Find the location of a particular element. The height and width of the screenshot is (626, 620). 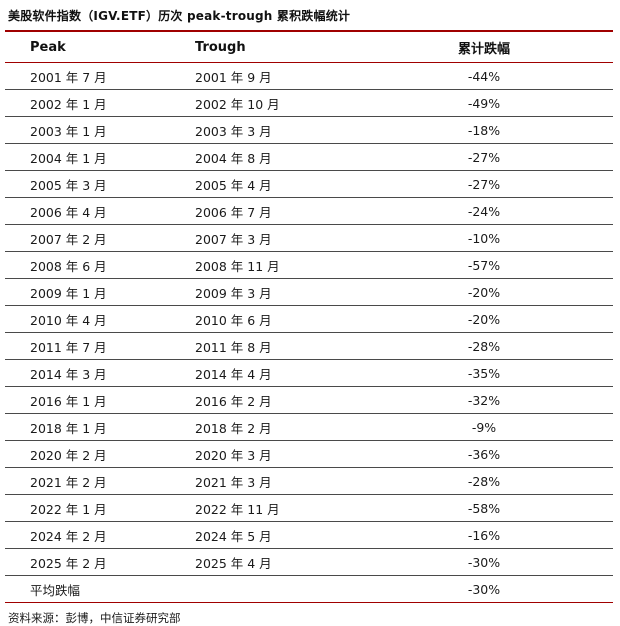

col-header-peak: Peak is located at coordinates (87, 47).